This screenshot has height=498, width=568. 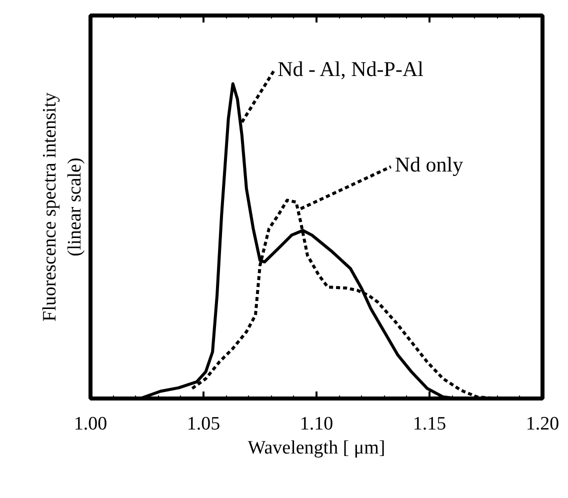 I want to click on x-tick-label: 1.15, so click(x=429, y=424).